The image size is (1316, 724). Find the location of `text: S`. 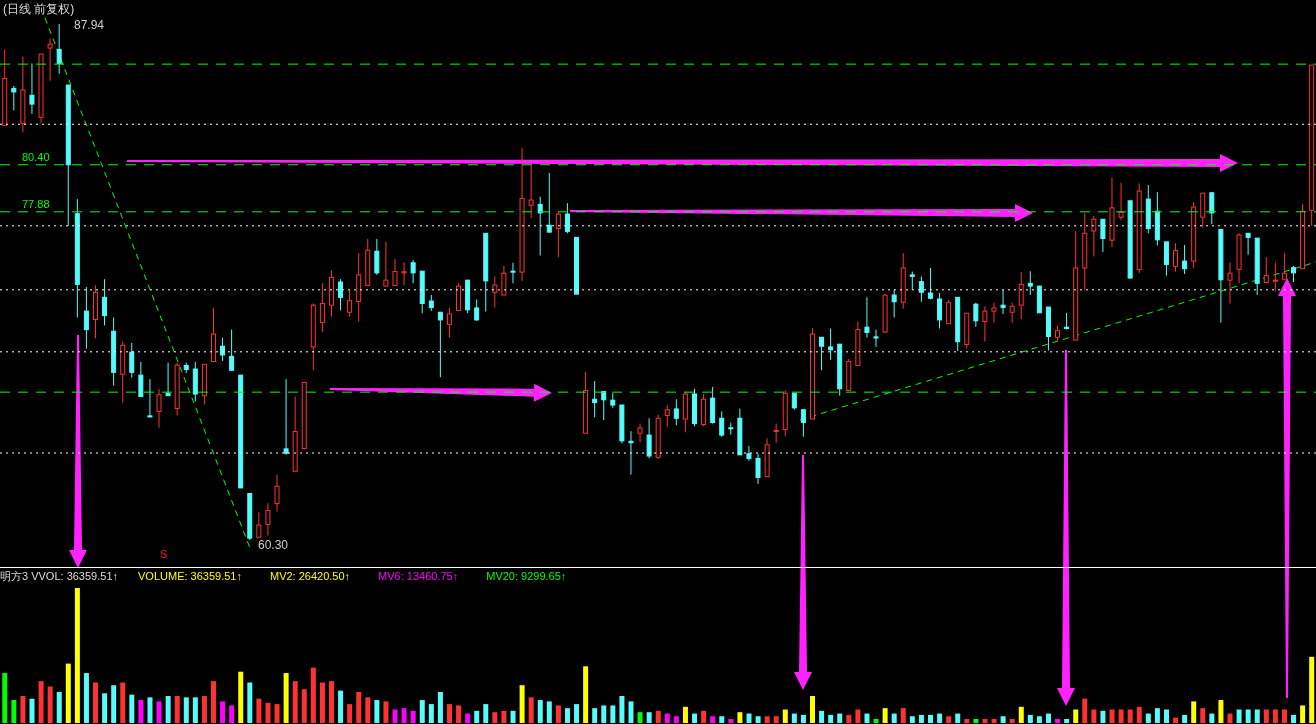

text: S is located at coordinates (164, 554).